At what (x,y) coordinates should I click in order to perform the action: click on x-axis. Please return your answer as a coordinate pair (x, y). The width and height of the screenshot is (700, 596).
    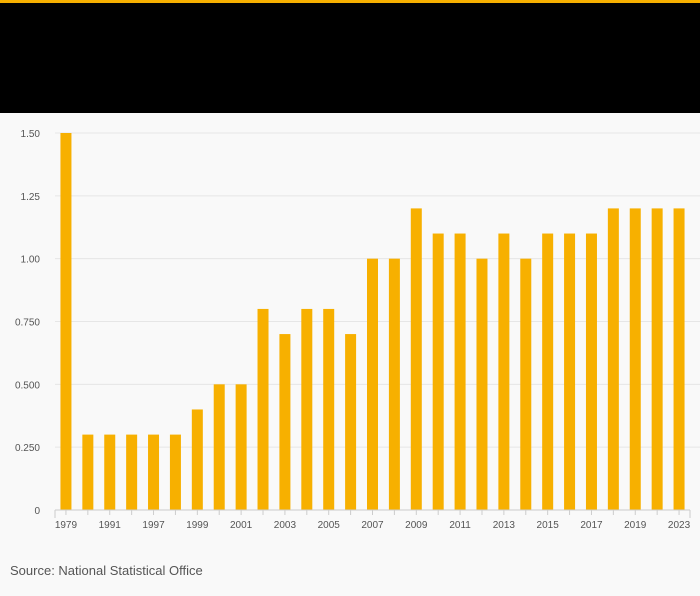
    Looking at the image, I should click on (372, 513).